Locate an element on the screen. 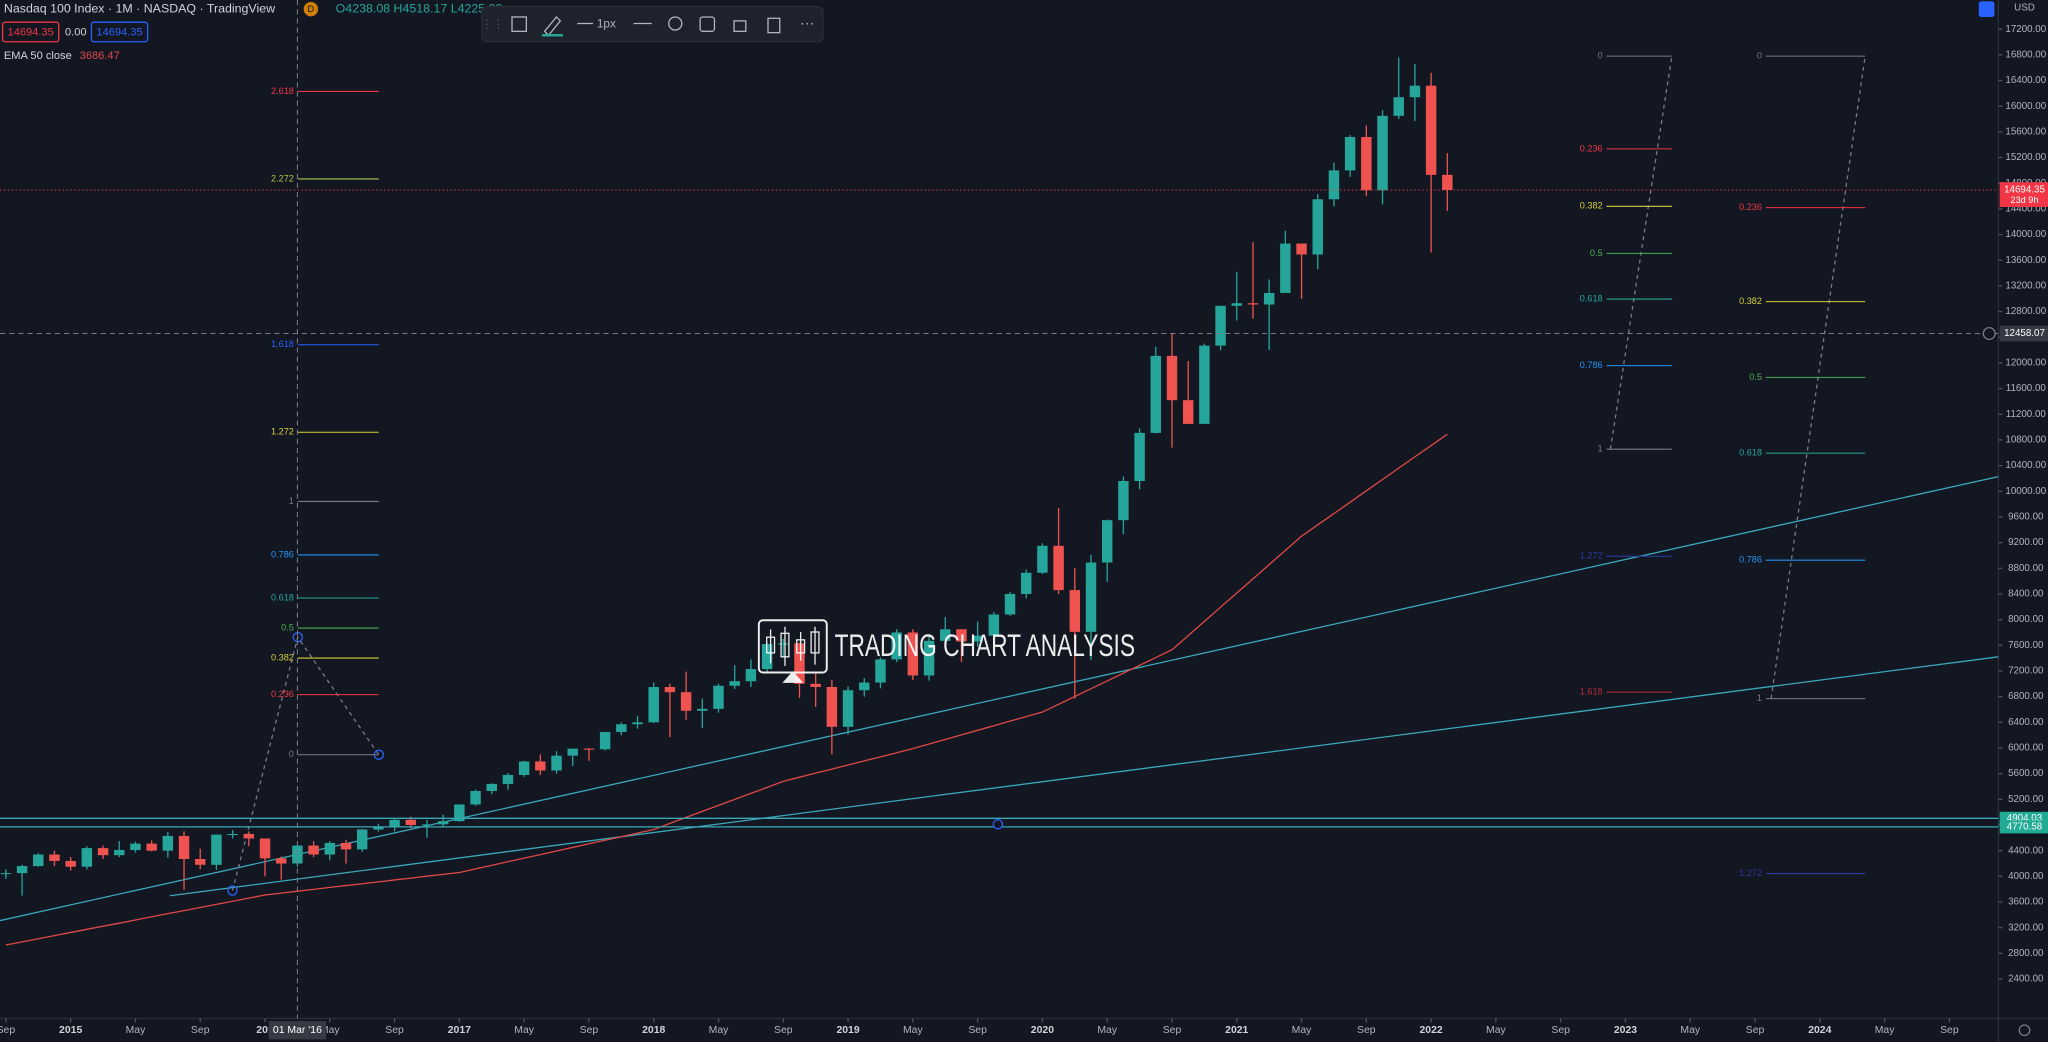 Image resolution: width=2048 pixels, height=1042 pixels. x-tick-label: 2023 is located at coordinates (1625, 1030).